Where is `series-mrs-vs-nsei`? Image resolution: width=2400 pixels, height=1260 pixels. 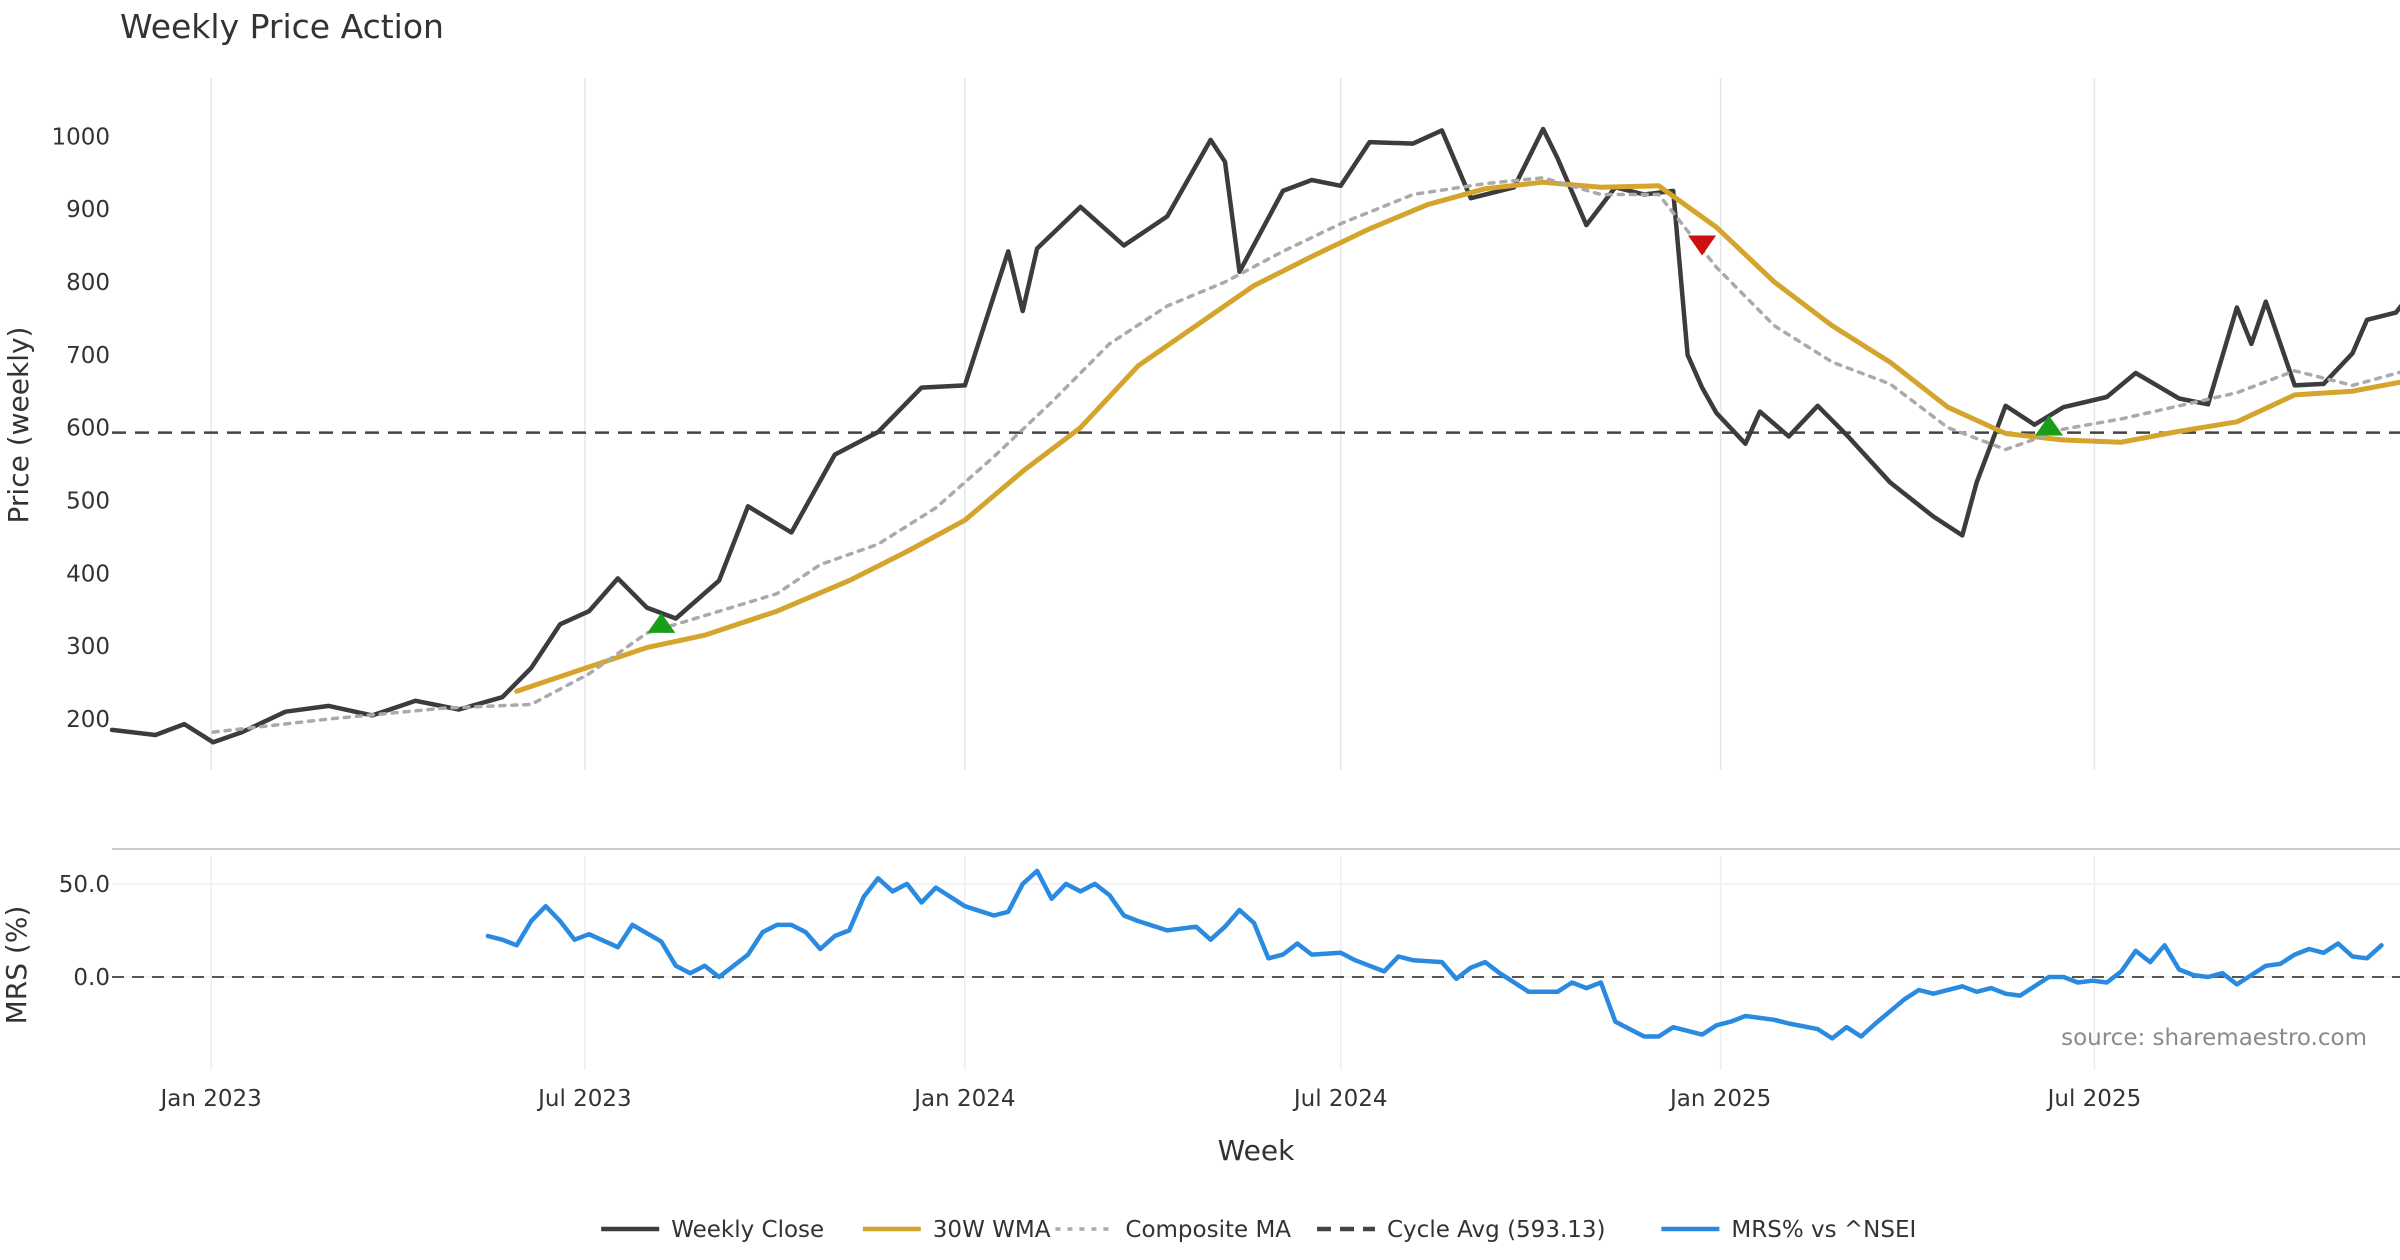
series-mrs-vs-nsei is located at coordinates (1434, 954).